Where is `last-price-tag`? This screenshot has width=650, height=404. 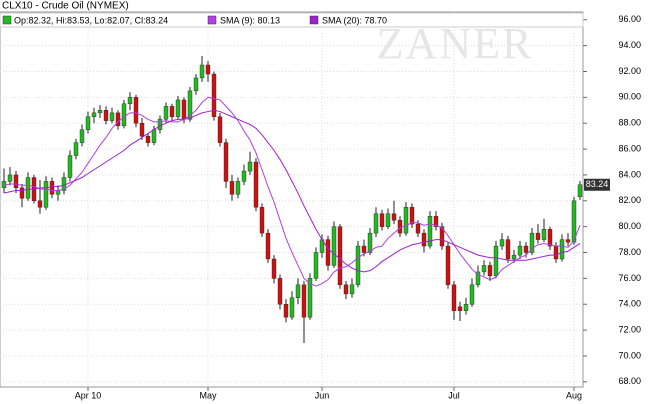 last-price-tag is located at coordinates (597, 184).